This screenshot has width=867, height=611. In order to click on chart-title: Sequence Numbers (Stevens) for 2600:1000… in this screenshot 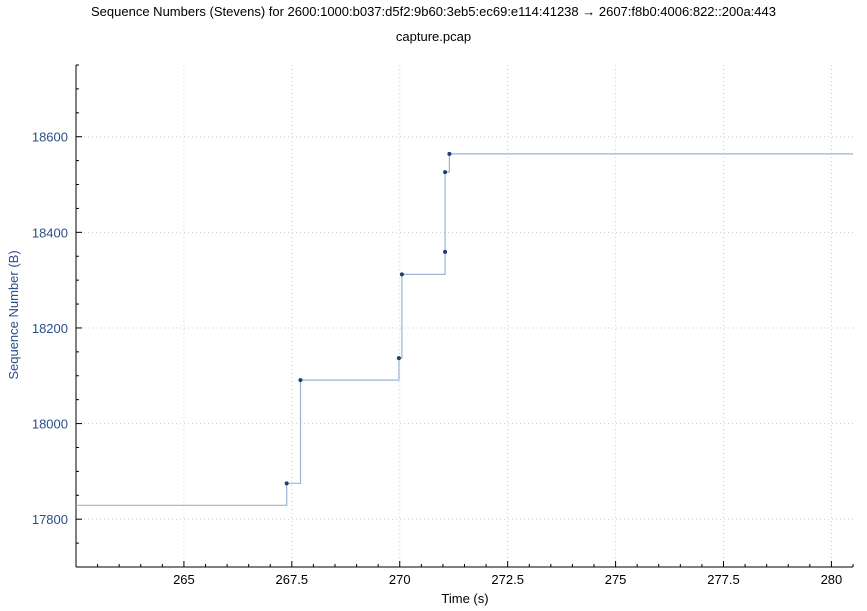, I will do `click(433, 11)`.